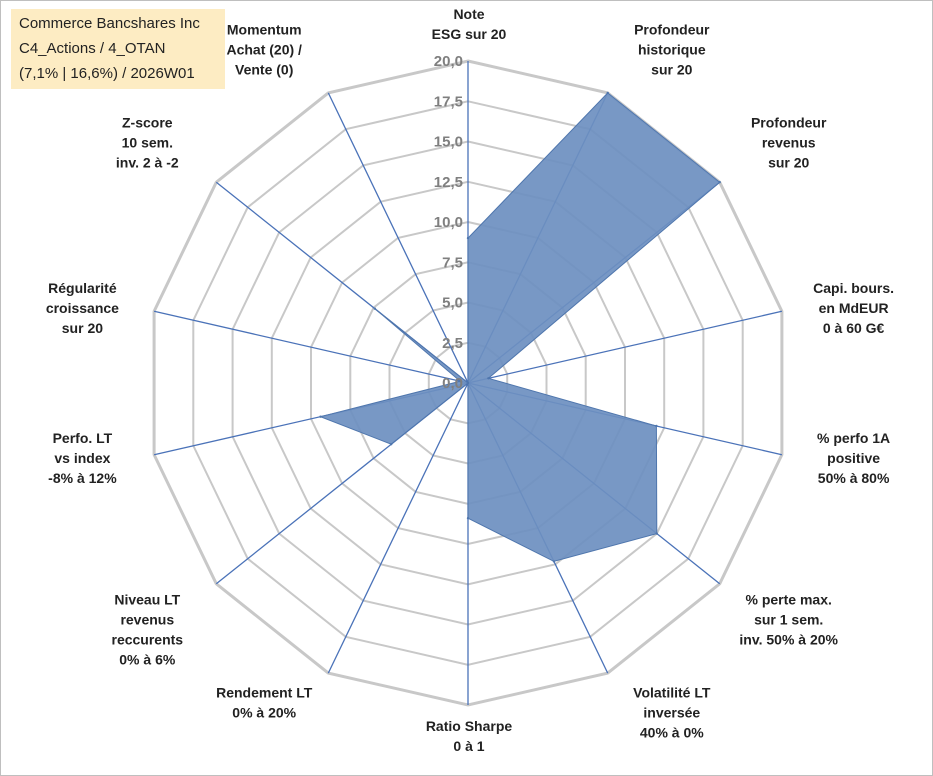  I want to click on tick-label-5: 12,5, so click(448, 182).